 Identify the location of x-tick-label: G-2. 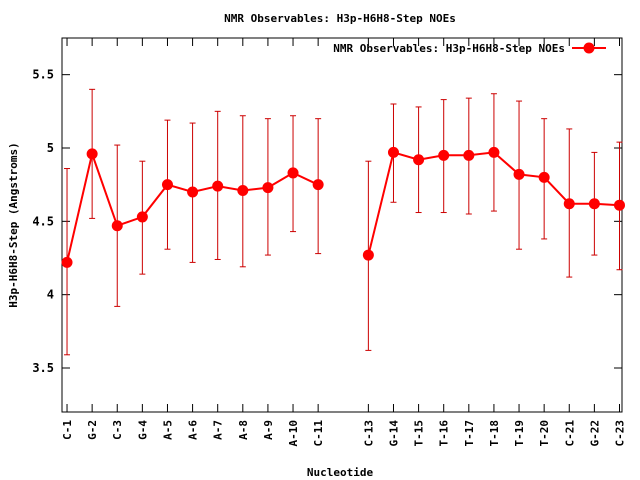
(92, 430).